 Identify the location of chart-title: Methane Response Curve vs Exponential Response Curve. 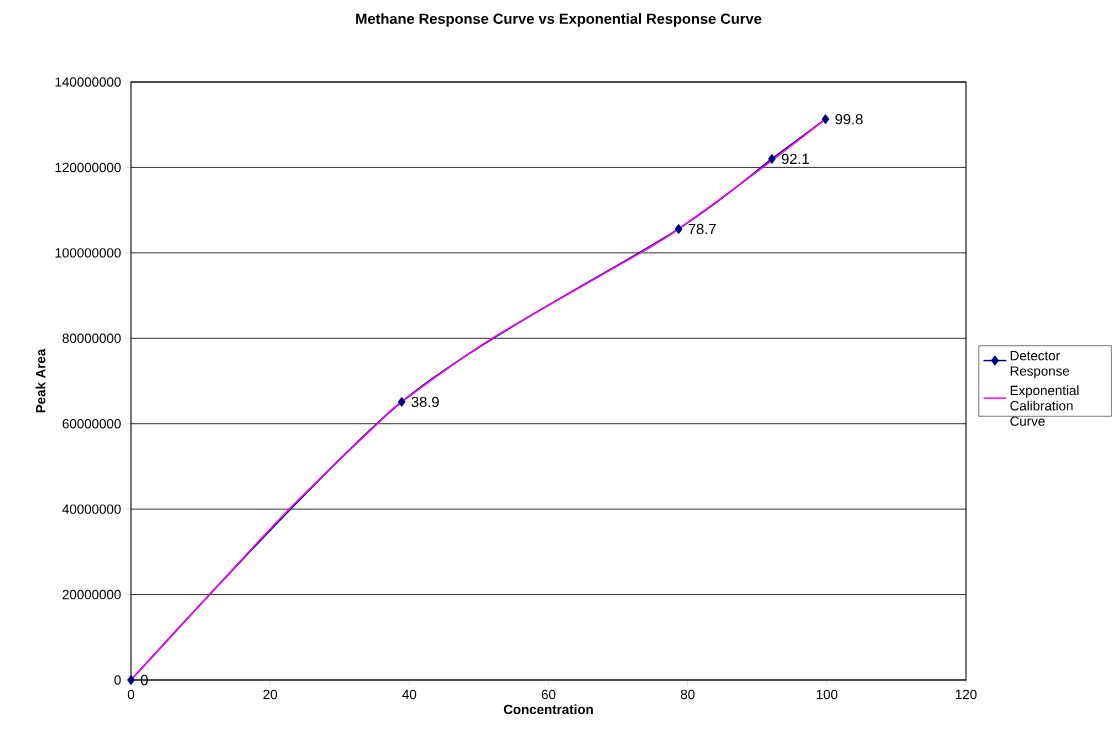
(559, 20).